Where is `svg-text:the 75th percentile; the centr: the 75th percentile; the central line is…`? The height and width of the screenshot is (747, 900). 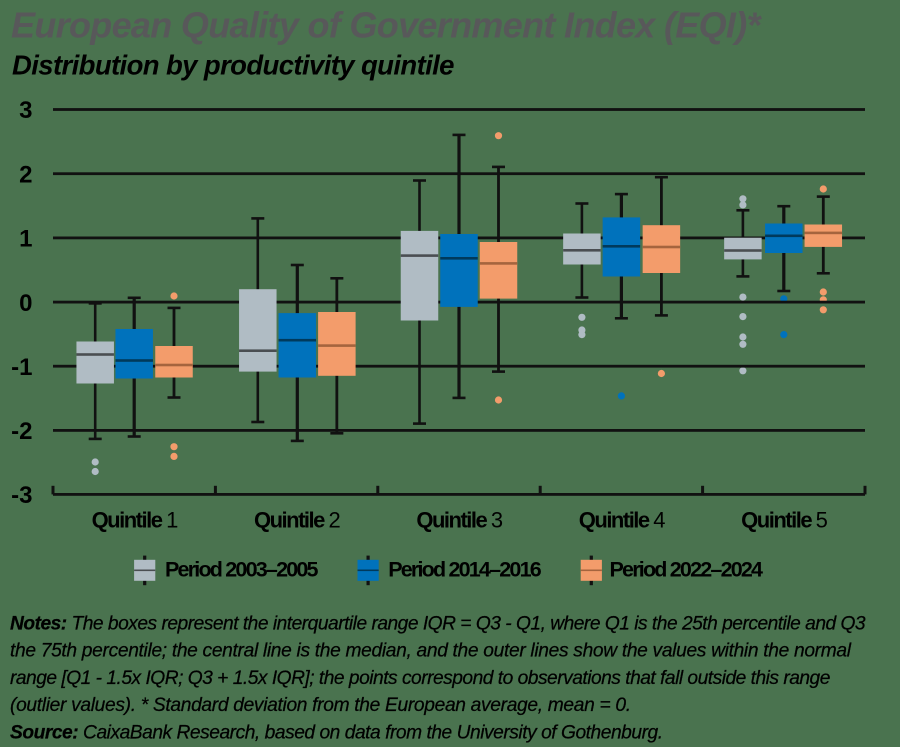 svg-text:the 75th percentile; the centr: the 75th percentile; the central line is… is located at coordinates (431, 651).